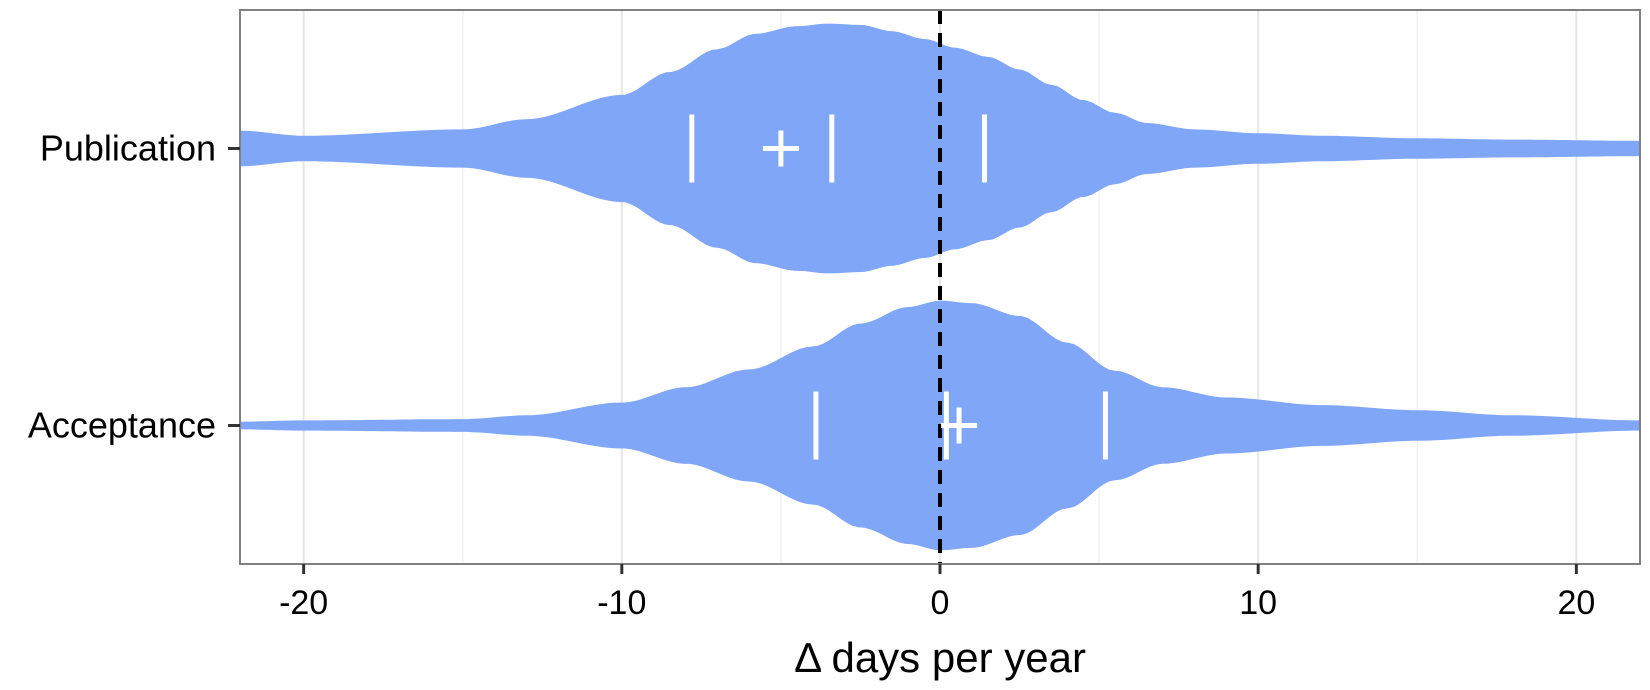 Image resolution: width=1650 pixels, height=690 pixels. I want to click on x-tick-label: 20, so click(1576, 603).